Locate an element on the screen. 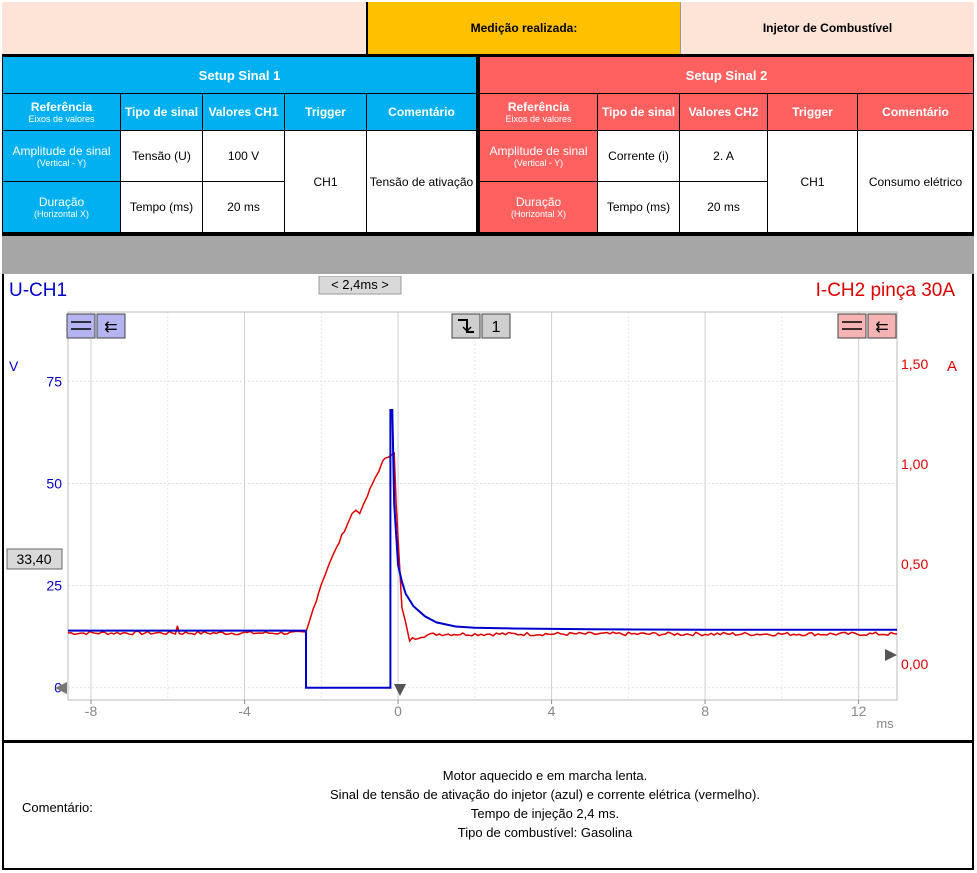 The width and height of the screenshot is (977, 873). x-tick-label: -8 is located at coordinates (91, 711).